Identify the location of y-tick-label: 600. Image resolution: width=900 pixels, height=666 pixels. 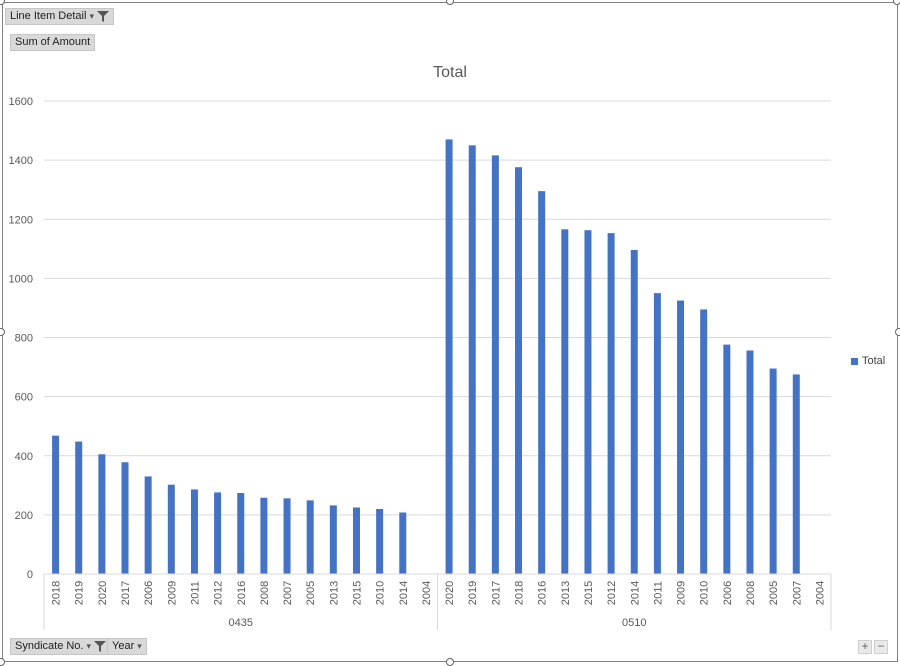
(24, 398).